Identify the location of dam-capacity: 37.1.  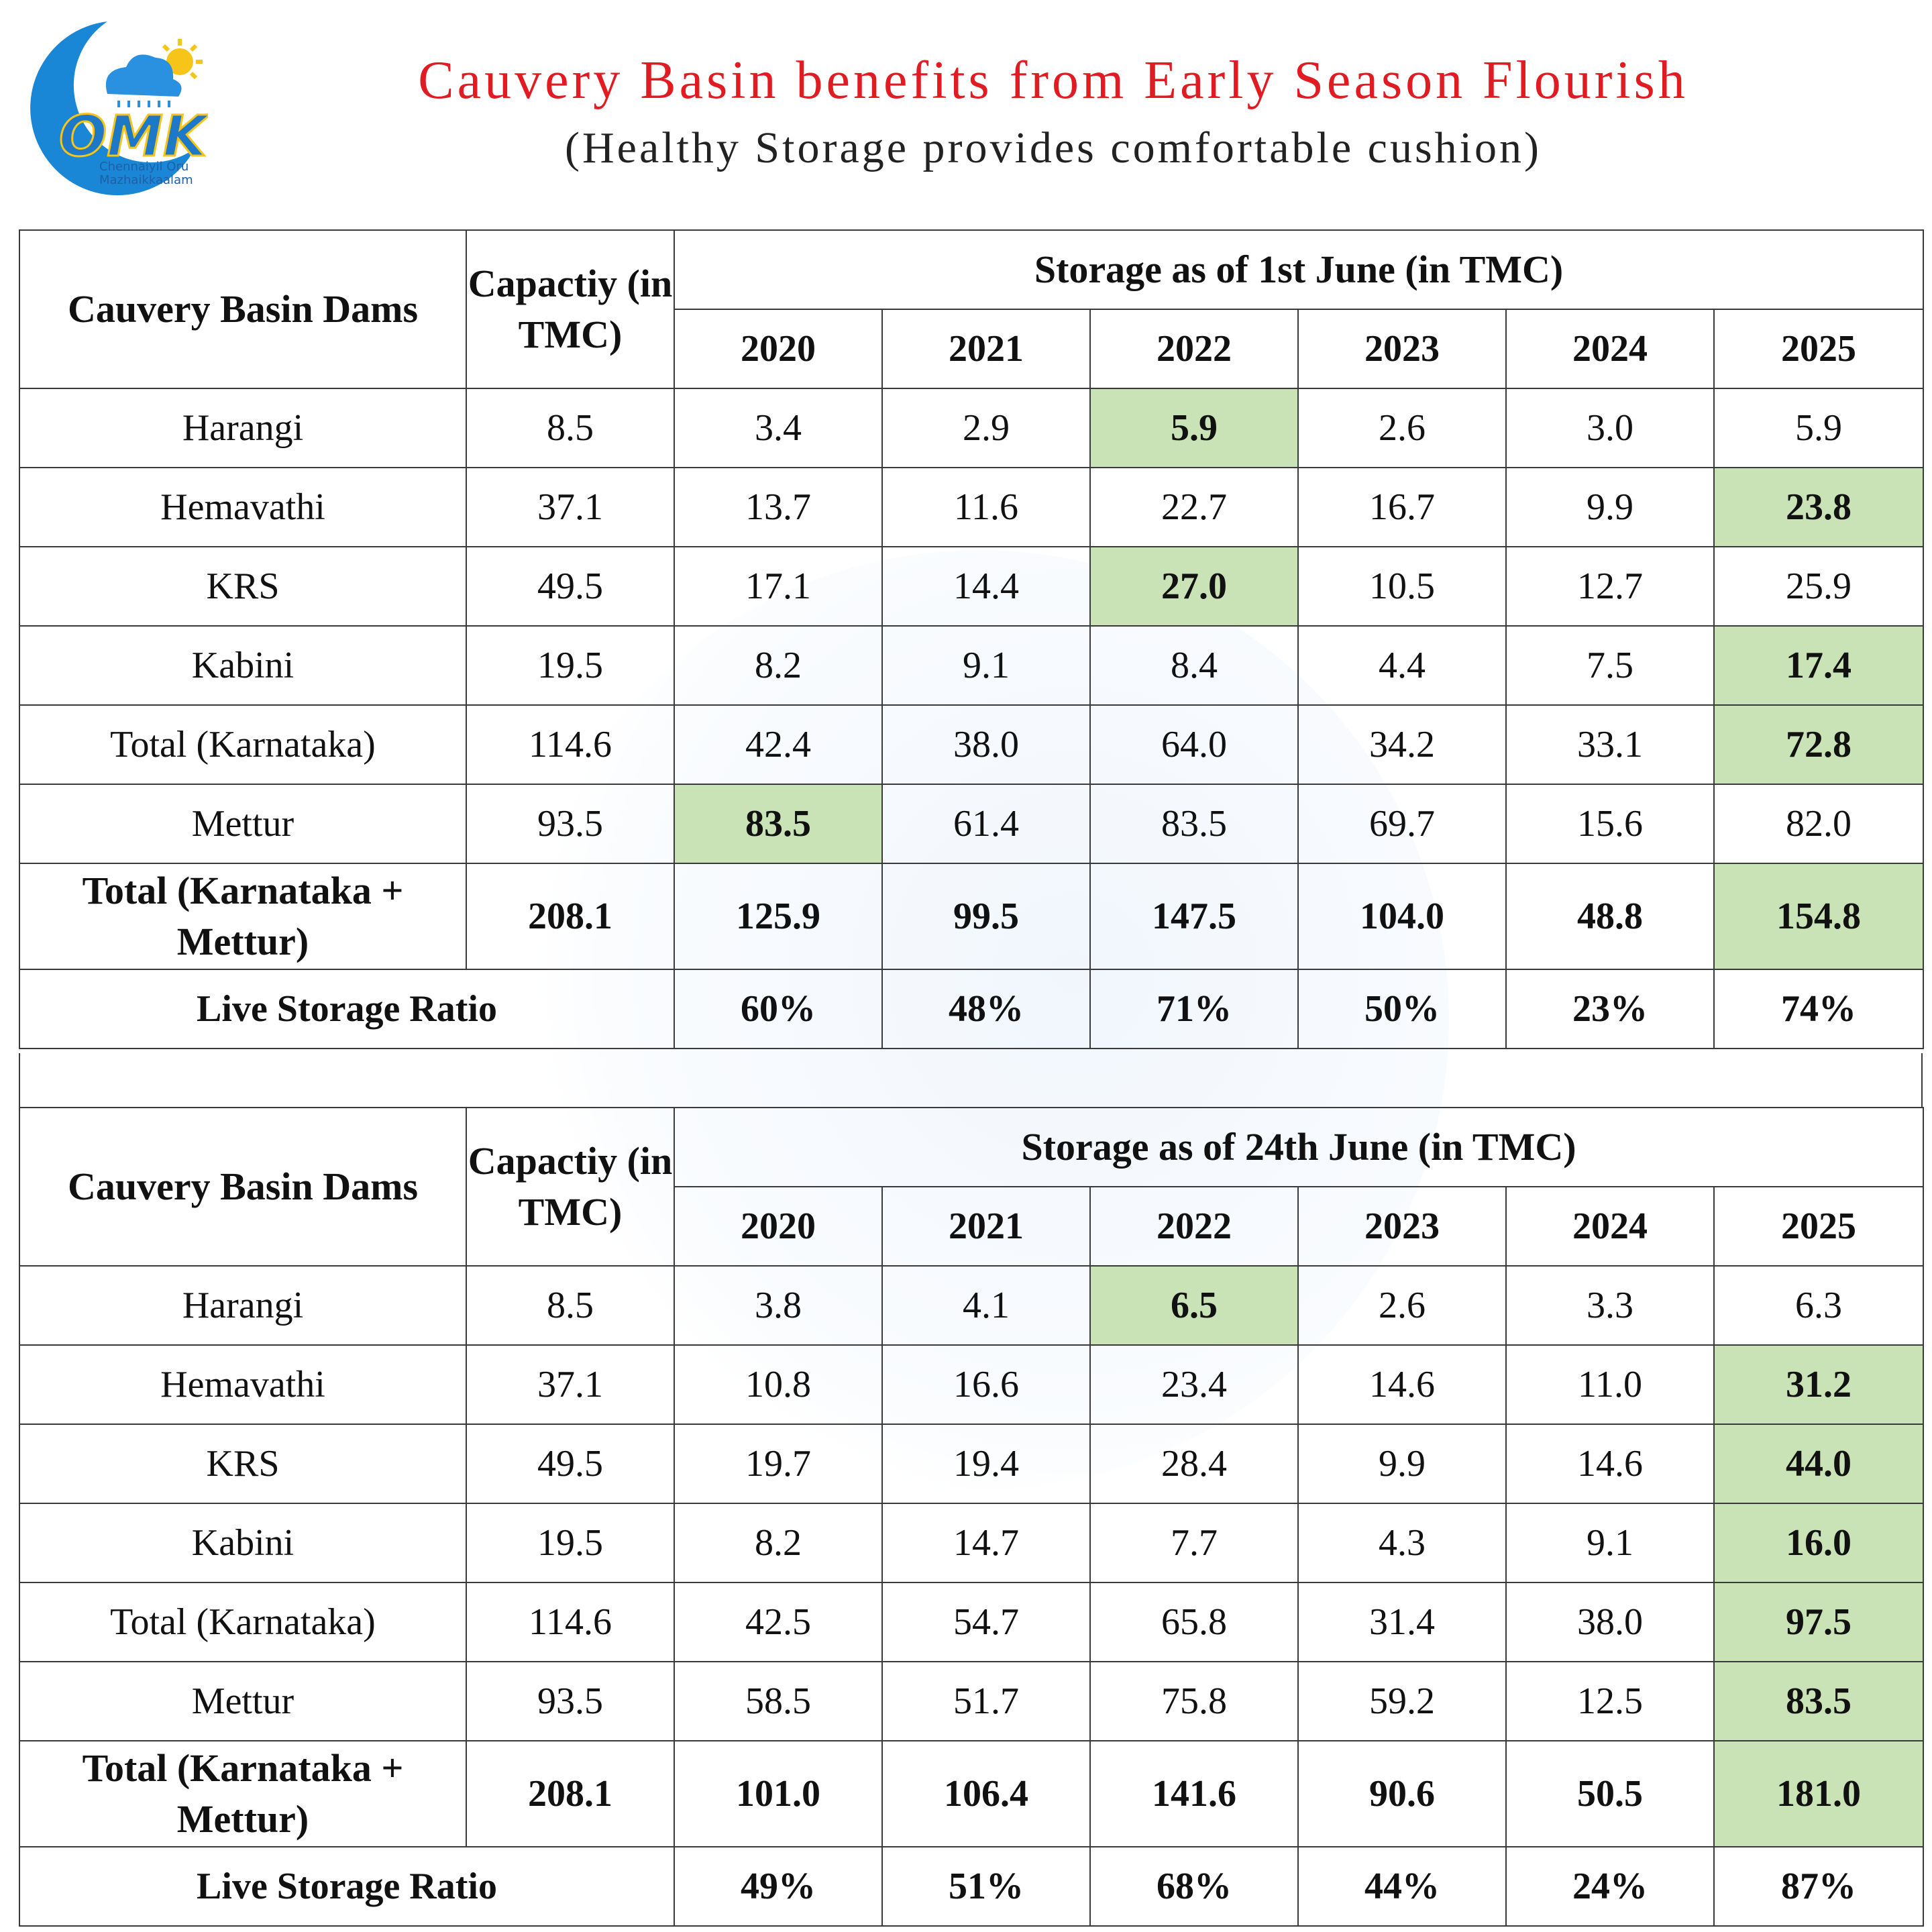
(570, 507).